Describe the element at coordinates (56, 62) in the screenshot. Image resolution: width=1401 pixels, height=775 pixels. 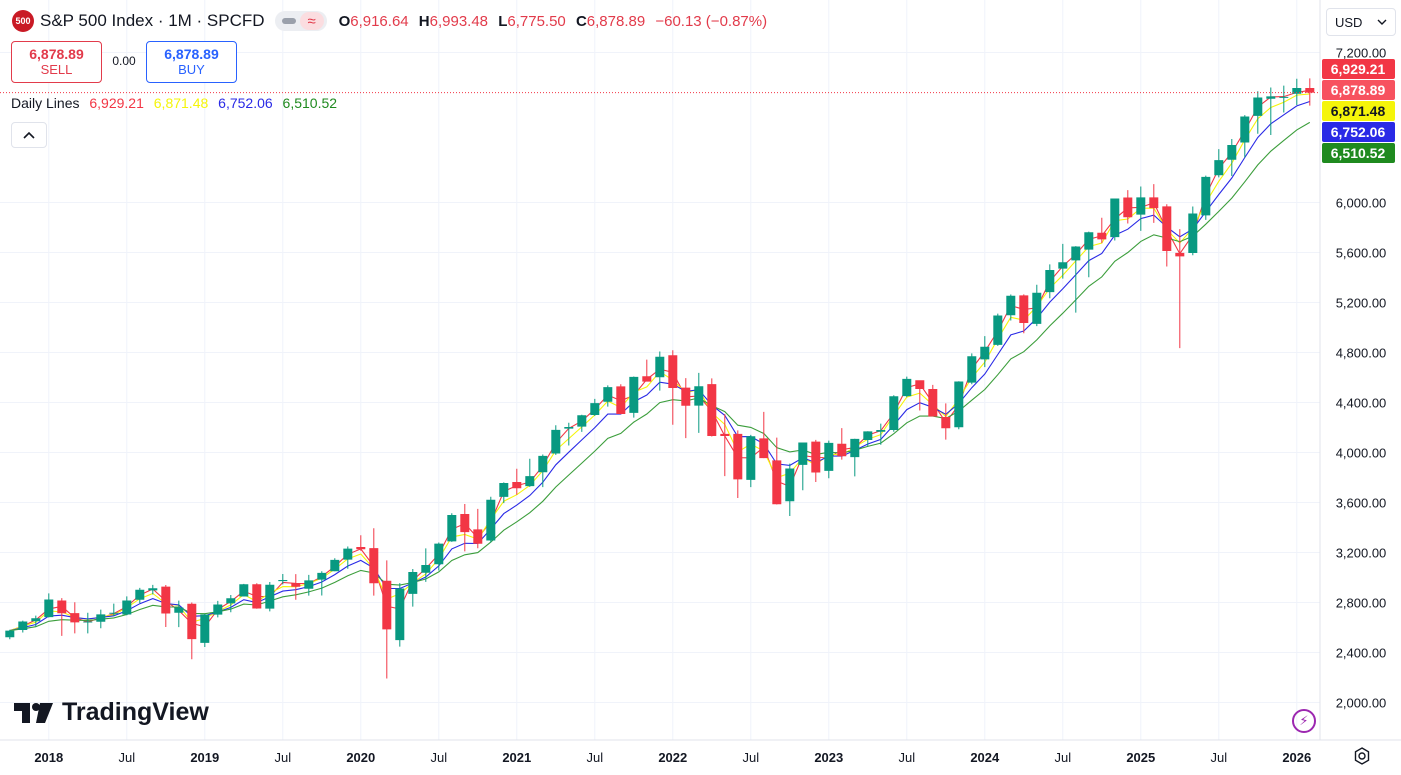
I see `sell-button: 6,878.89 SELL` at that location.